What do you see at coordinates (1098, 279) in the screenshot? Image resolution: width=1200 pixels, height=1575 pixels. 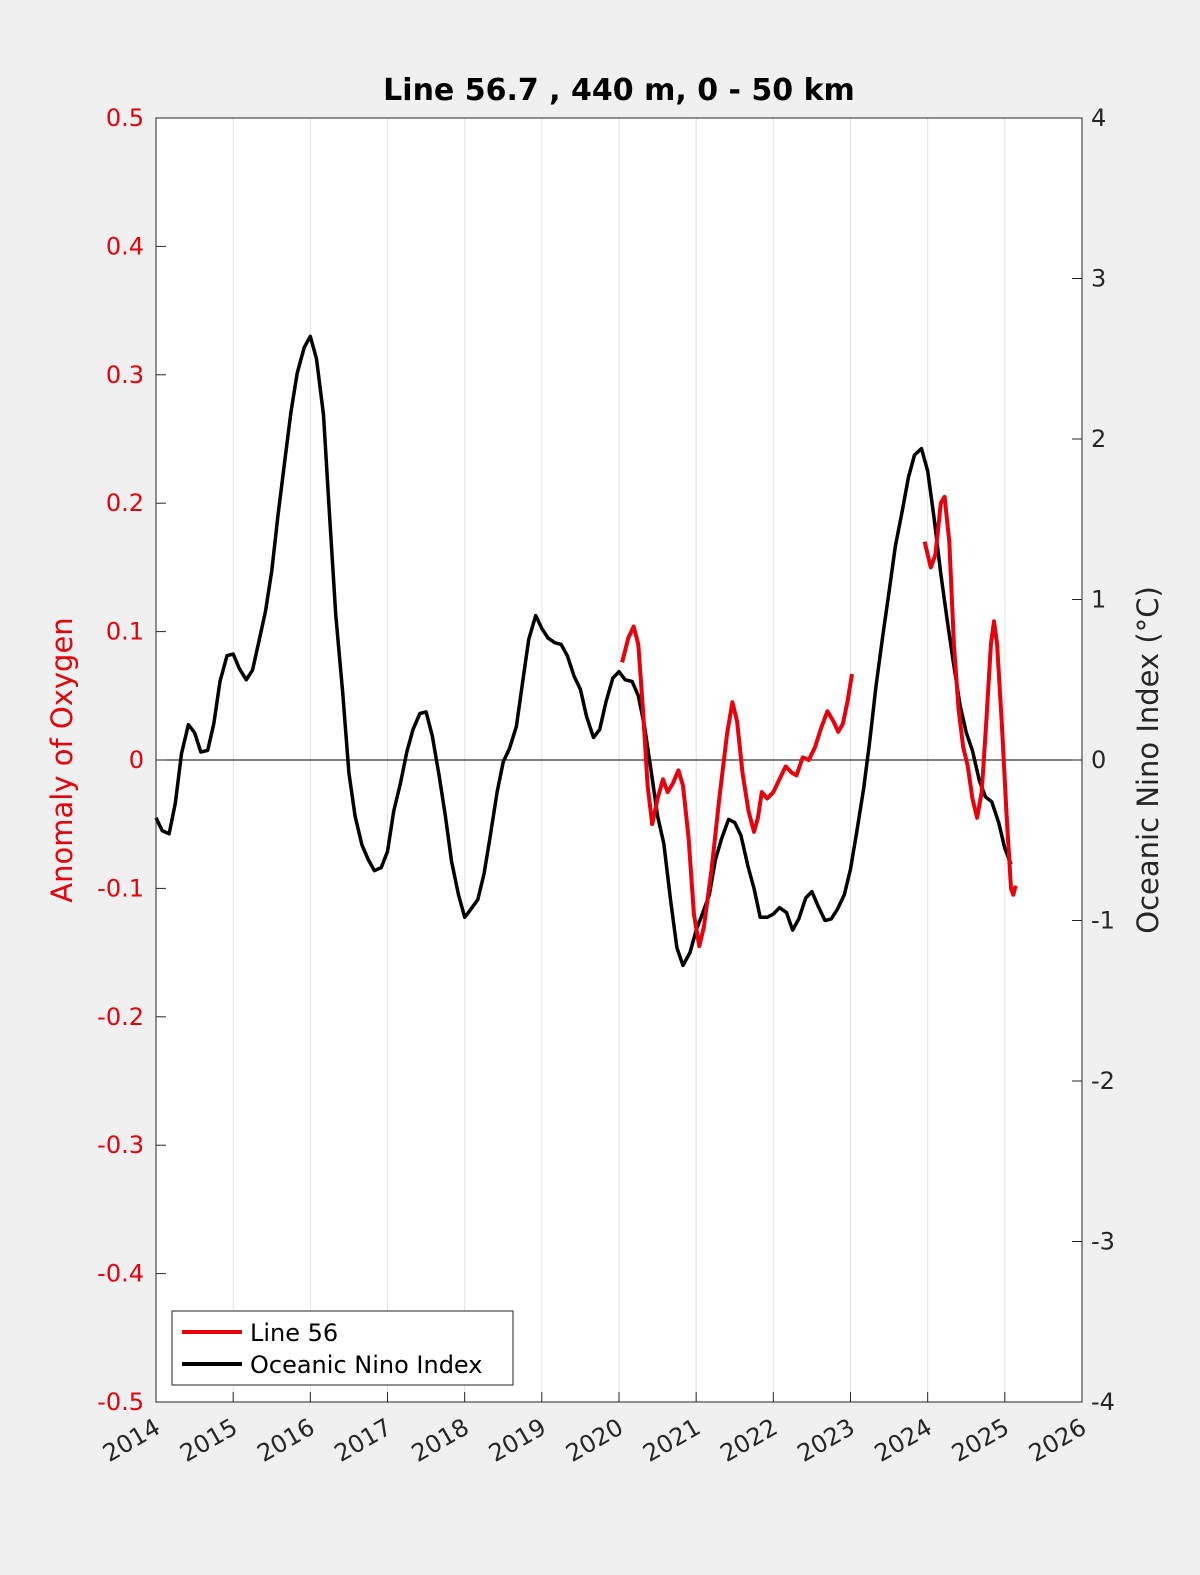 I see `right-tick-label: 3` at bounding box center [1098, 279].